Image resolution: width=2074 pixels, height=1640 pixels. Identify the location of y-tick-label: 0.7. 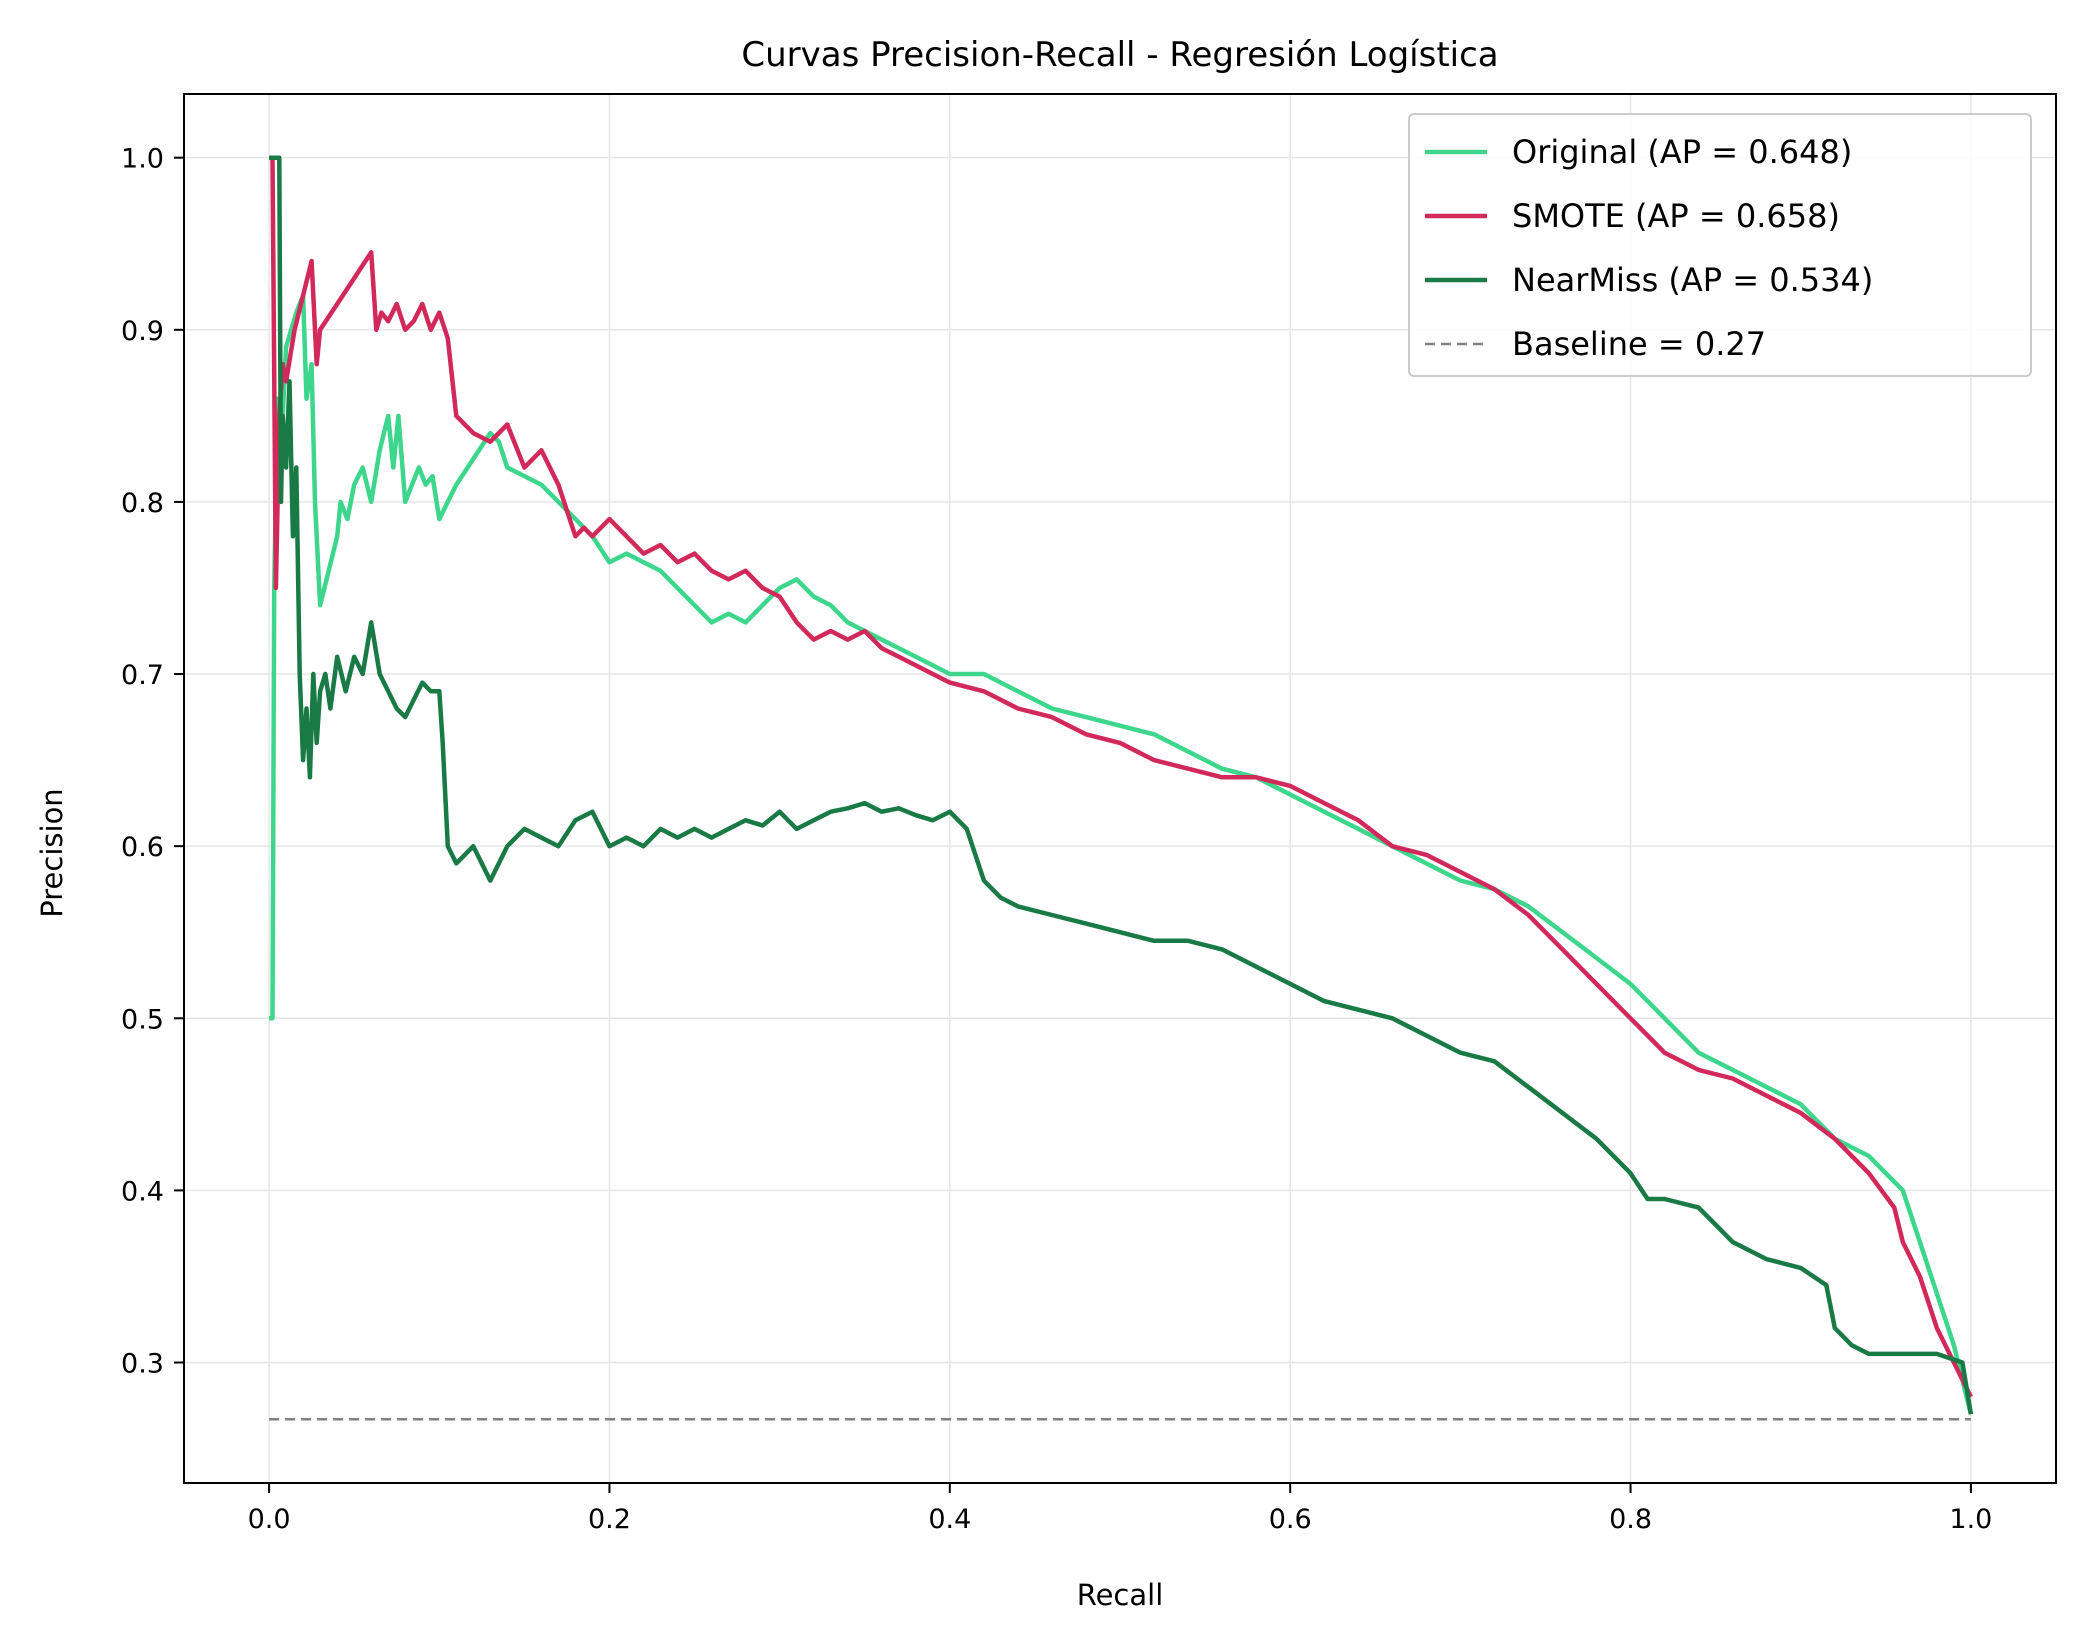
(142, 675).